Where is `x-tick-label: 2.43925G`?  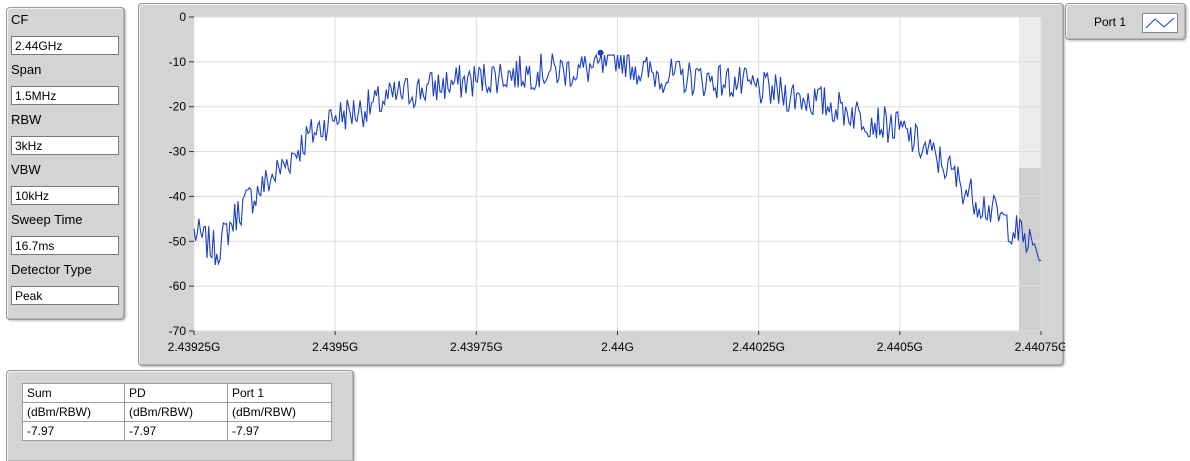 x-tick-label: 2.43925G is located at coordinates (194, 347).